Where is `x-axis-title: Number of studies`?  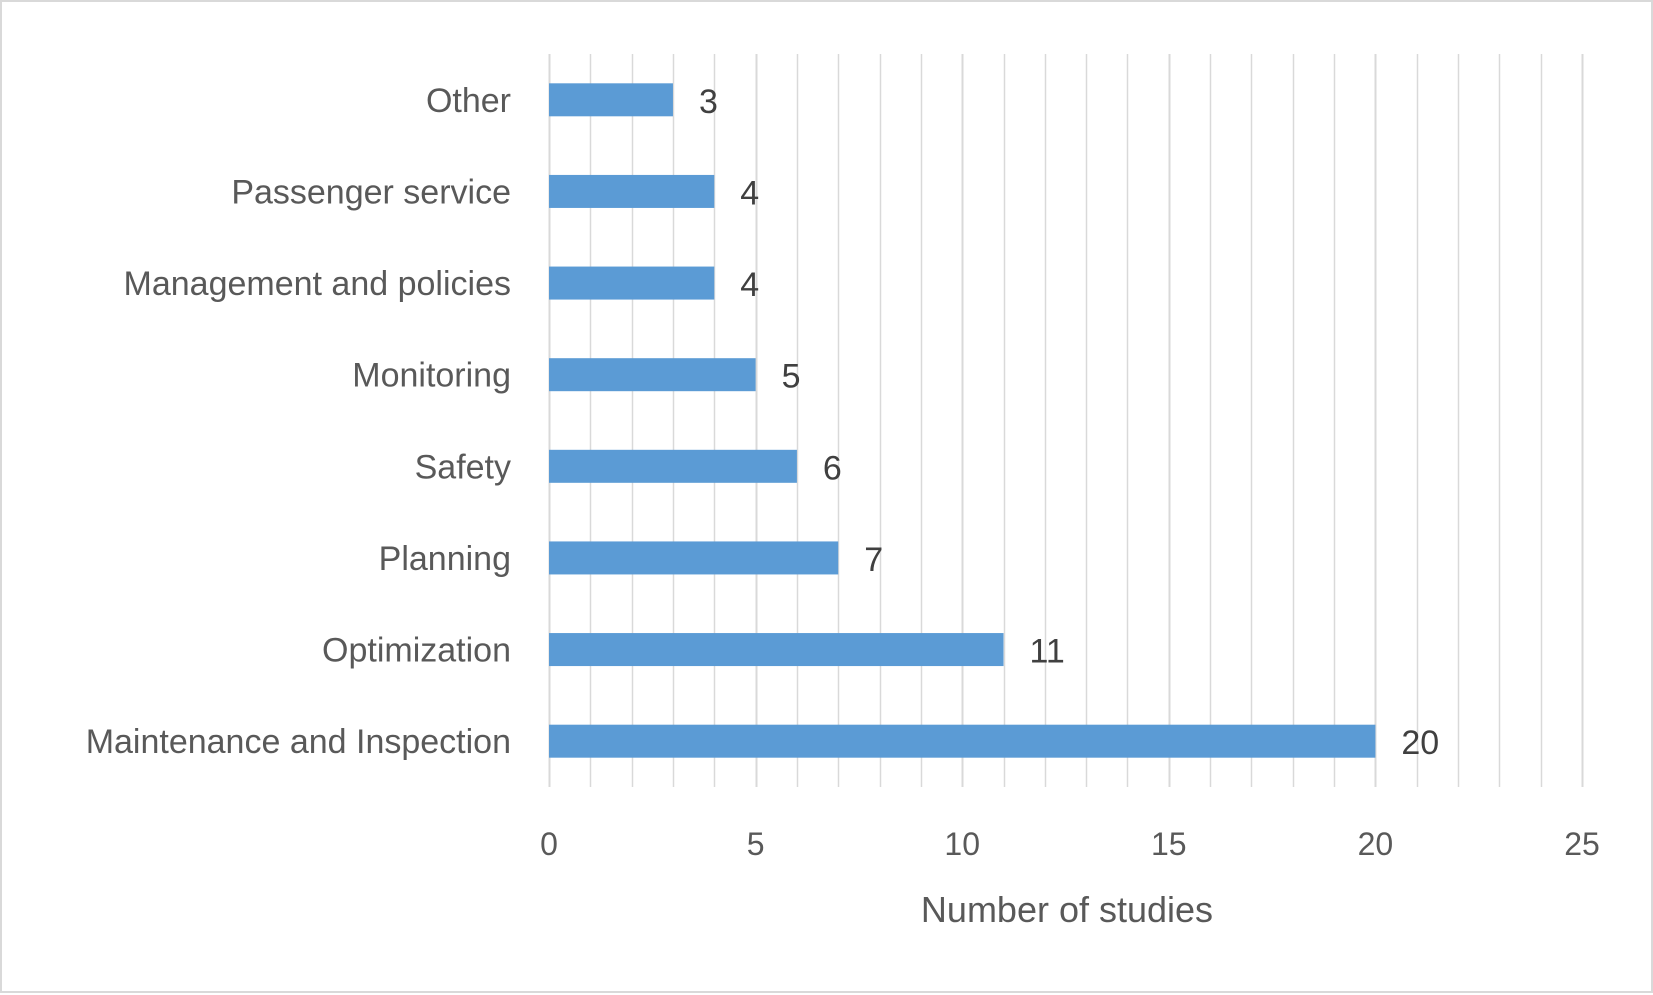
x-axis-title: Number of studies is located at coordinates (1067, 909).